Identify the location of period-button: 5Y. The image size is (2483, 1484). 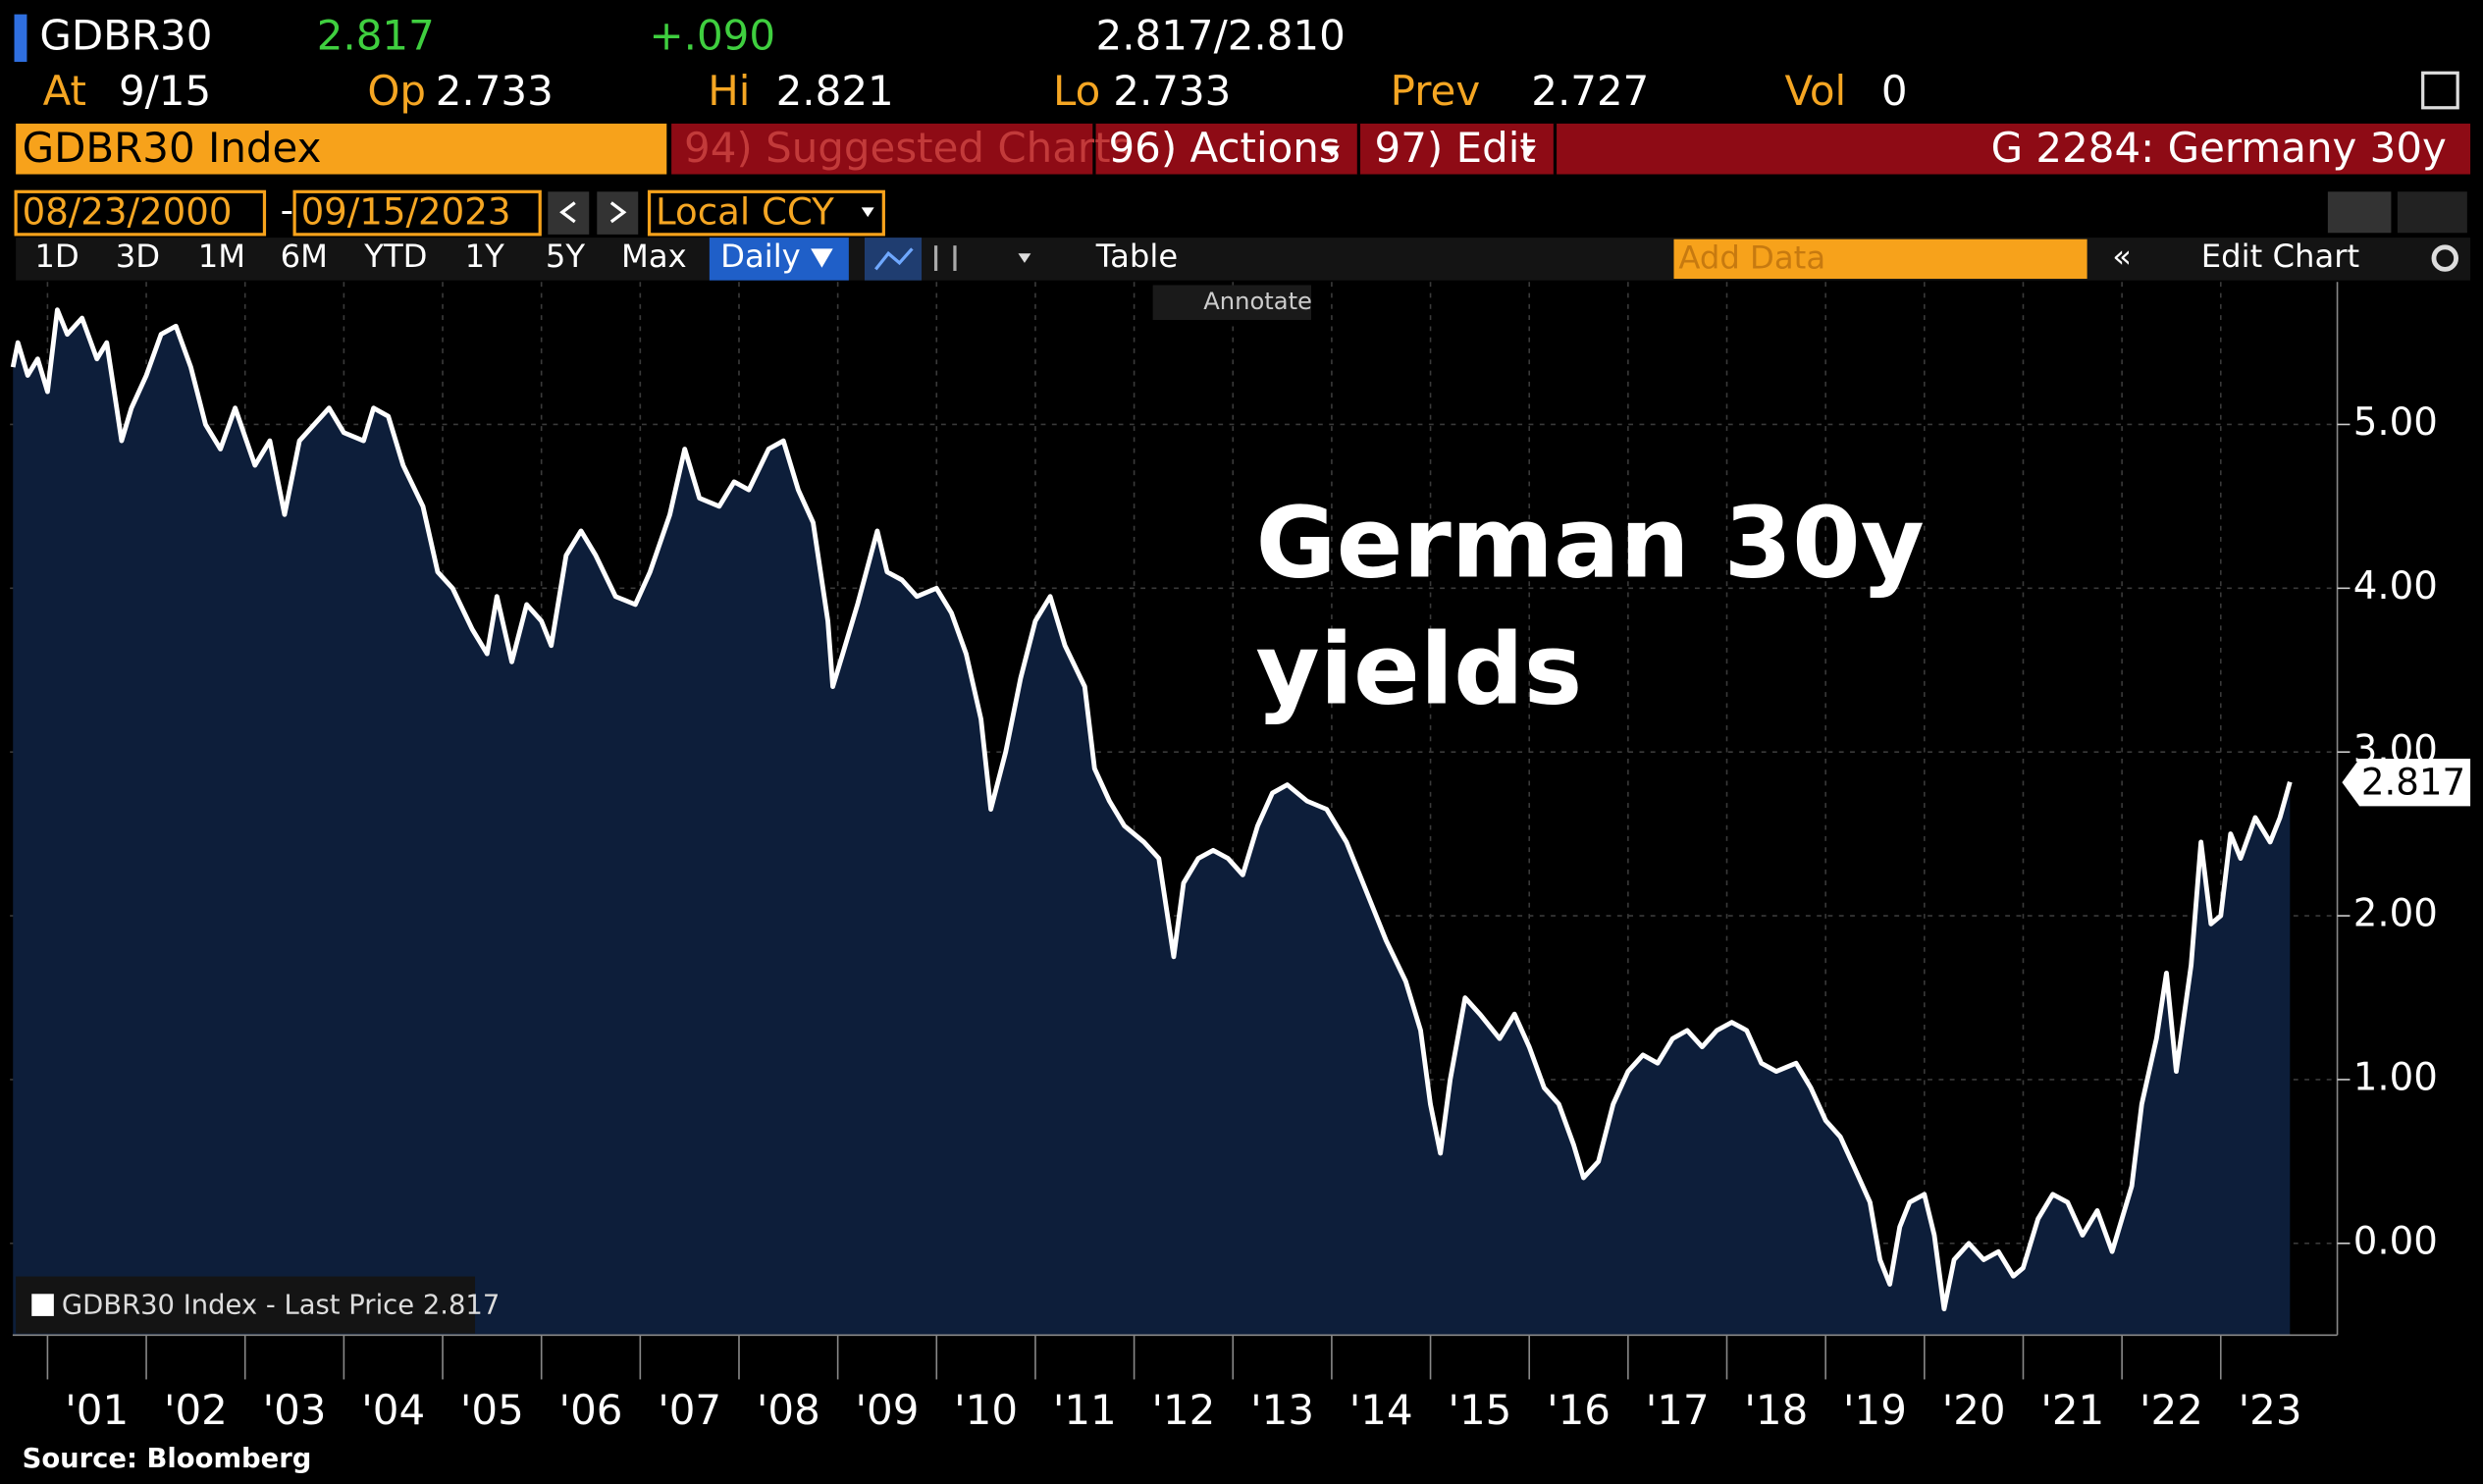
(566, 256).